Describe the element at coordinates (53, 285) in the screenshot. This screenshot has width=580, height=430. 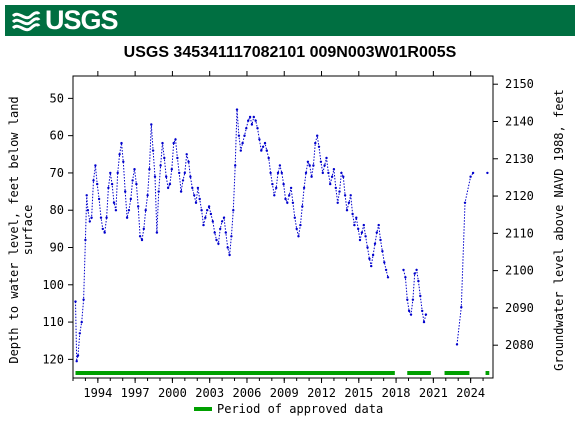
I see `y-tick-label-left: 100` at that location.